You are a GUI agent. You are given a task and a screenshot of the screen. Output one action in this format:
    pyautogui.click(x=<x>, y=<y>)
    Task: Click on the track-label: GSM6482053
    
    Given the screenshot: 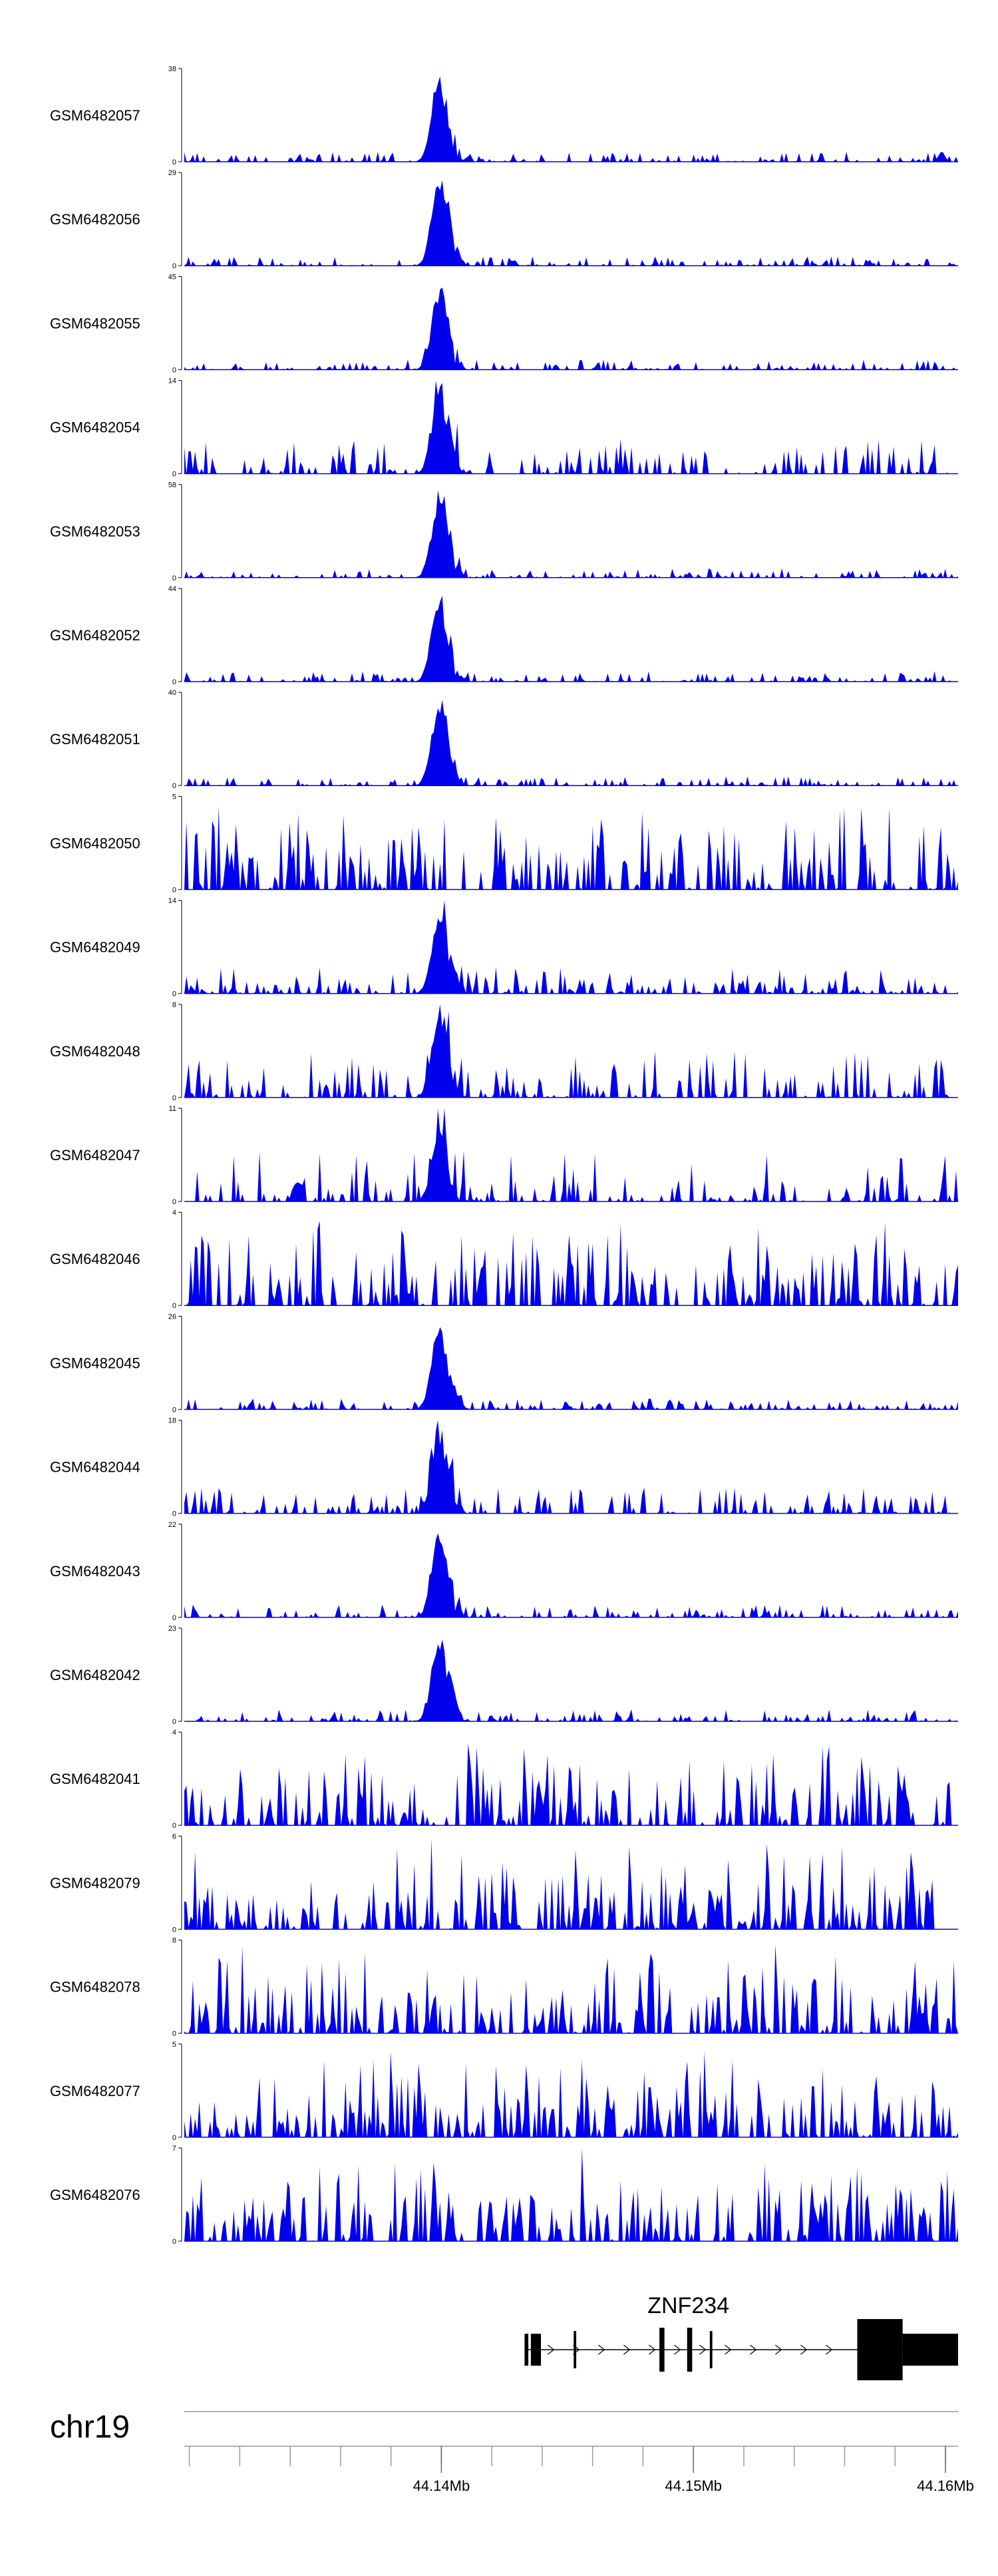 What is the action you would take?
    pyautogui.click(x=95, y=531)
    